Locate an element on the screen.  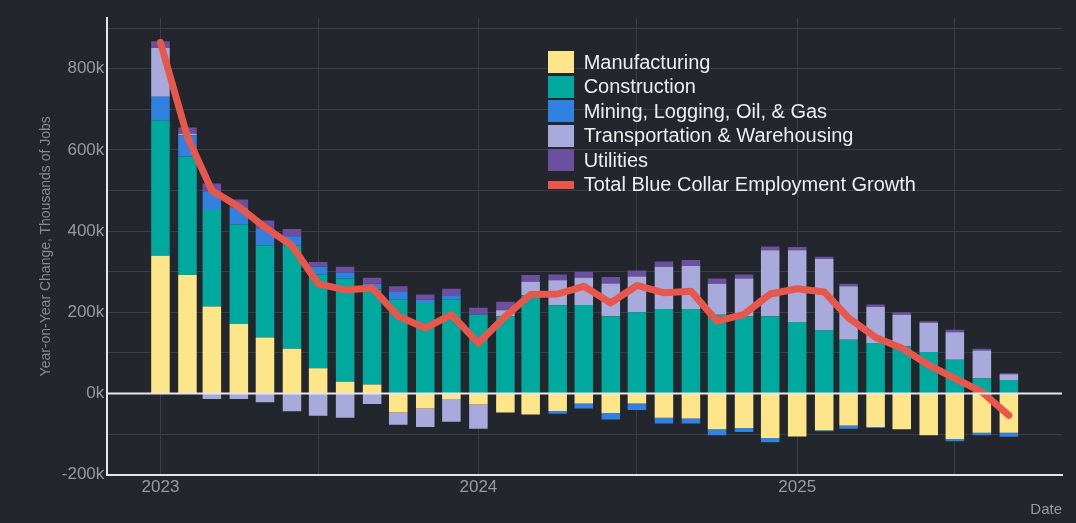
legend-label: Transportation & Warehousing is located at coordinates (718, 136).